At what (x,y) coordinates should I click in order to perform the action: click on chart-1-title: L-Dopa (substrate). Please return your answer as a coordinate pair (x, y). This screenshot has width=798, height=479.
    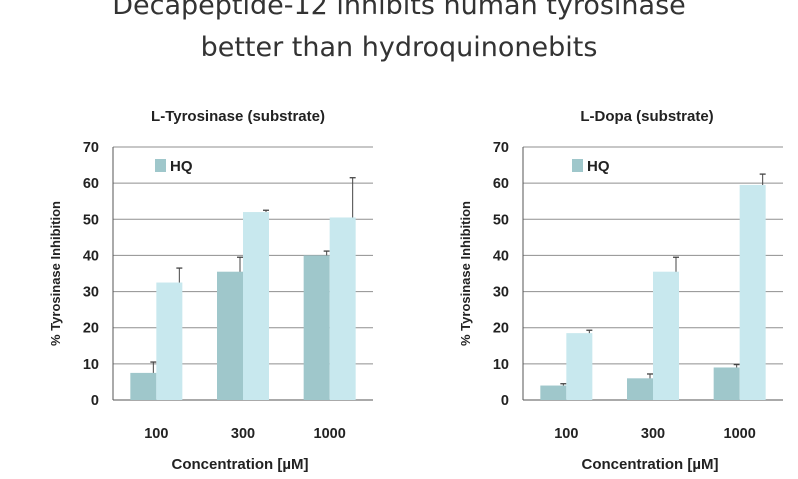
    Looking at the image, I should click on (646, 116).